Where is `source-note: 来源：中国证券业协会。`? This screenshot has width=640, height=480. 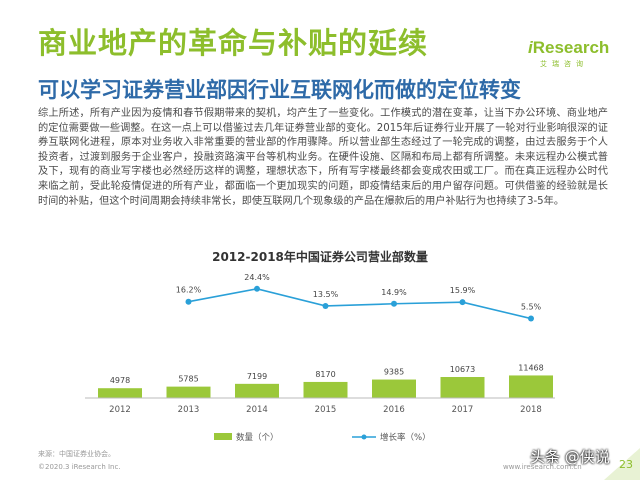 source-note: 来源：中国证券业协会。 is located at coordinates (76, 454).